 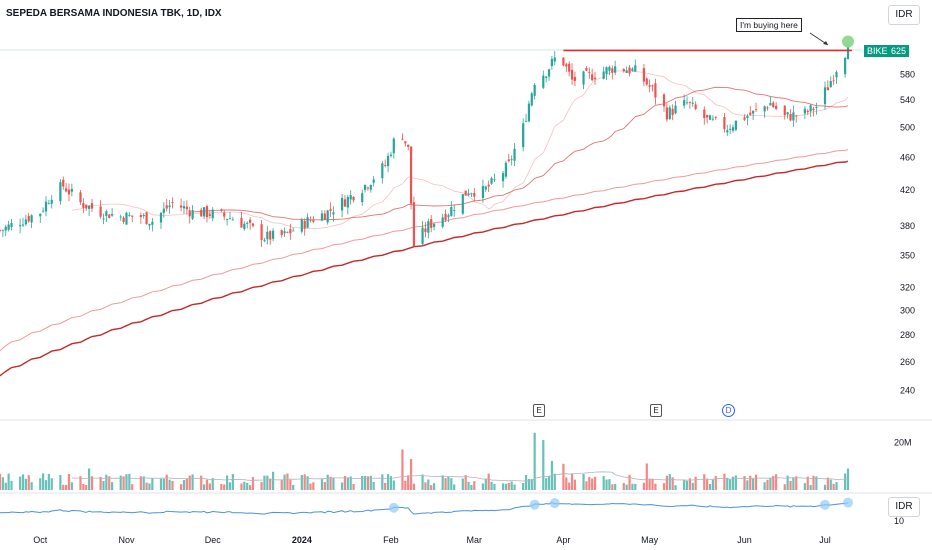 I want to click on time-axis-label: 2024, so click(x=302, y=540).